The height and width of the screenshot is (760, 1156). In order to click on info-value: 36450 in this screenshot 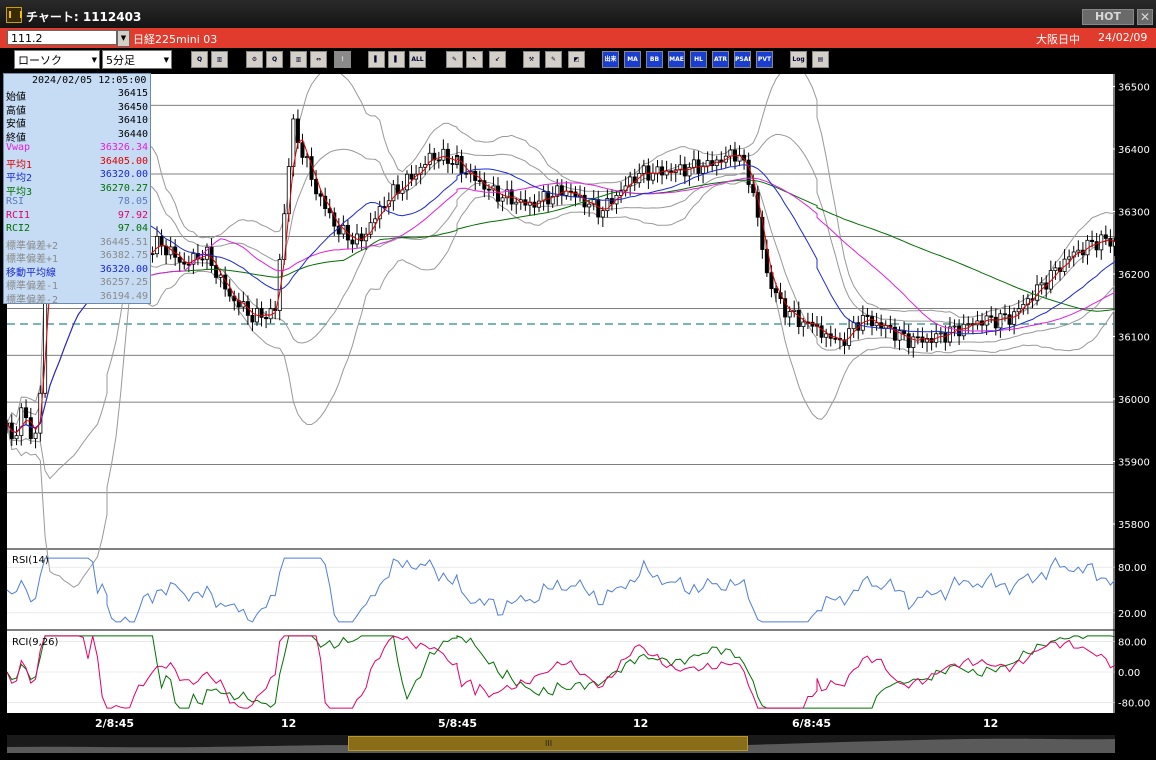, I will do `click(132, 107)`.